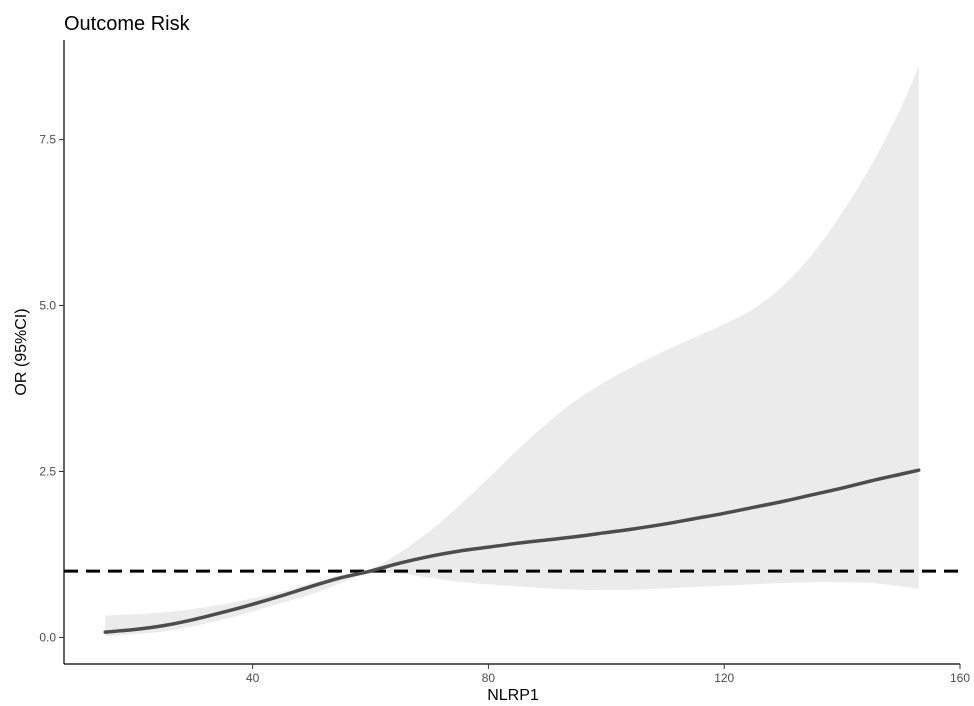  I want to click on x-axis-title: NLRP1, so click(513, 695).